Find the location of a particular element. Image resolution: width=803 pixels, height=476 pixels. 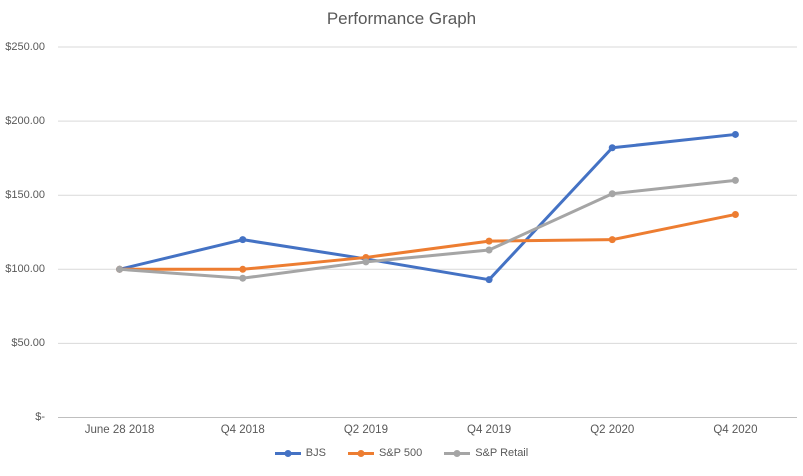

legend-label: S&P 500 is located at coordinates (400, 453).